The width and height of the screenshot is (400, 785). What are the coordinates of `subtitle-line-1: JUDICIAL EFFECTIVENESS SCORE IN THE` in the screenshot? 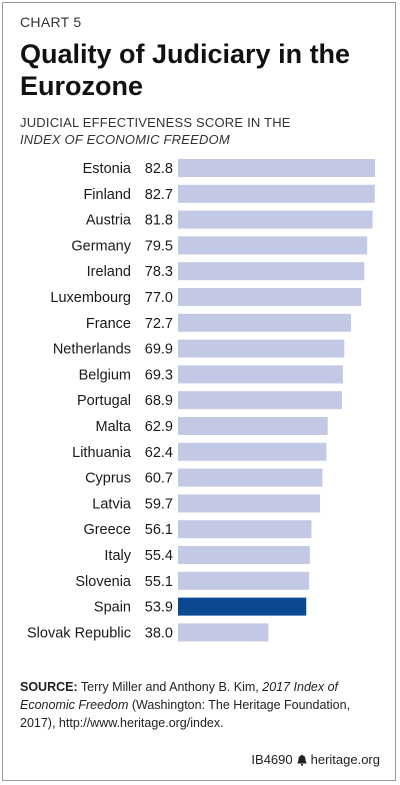 It's located at (155, 122).